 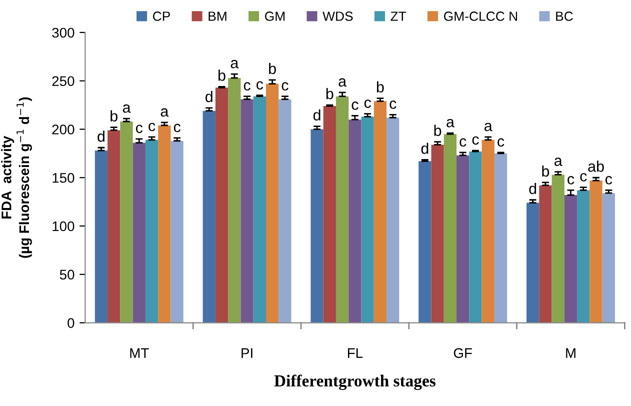 I want to click on y-tick-label: 100, so click(x=63, y=226).